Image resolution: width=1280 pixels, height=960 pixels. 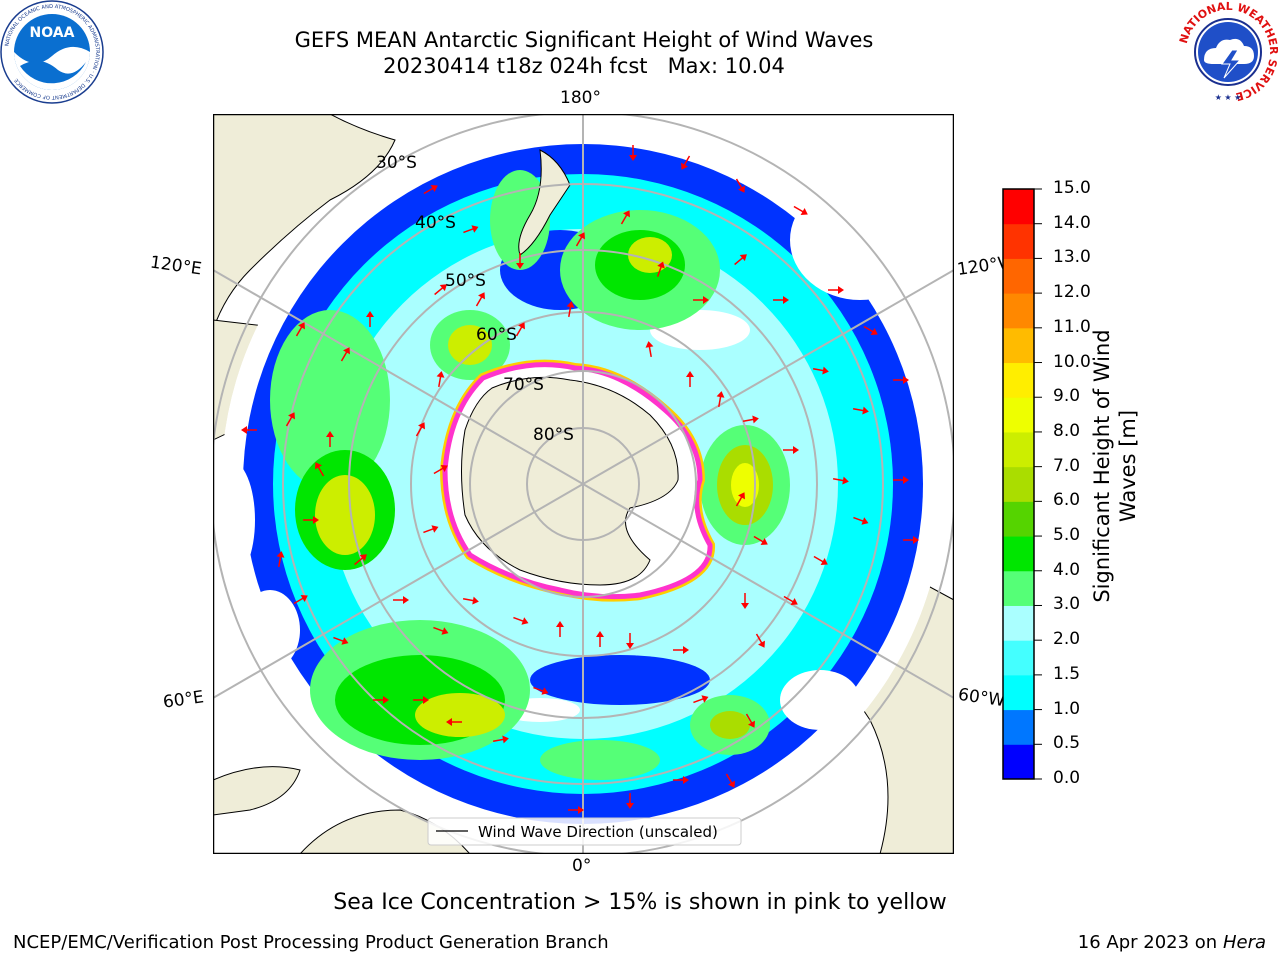 I want to click on lat-label-30s: 30°S, so click(x=396, y=163).